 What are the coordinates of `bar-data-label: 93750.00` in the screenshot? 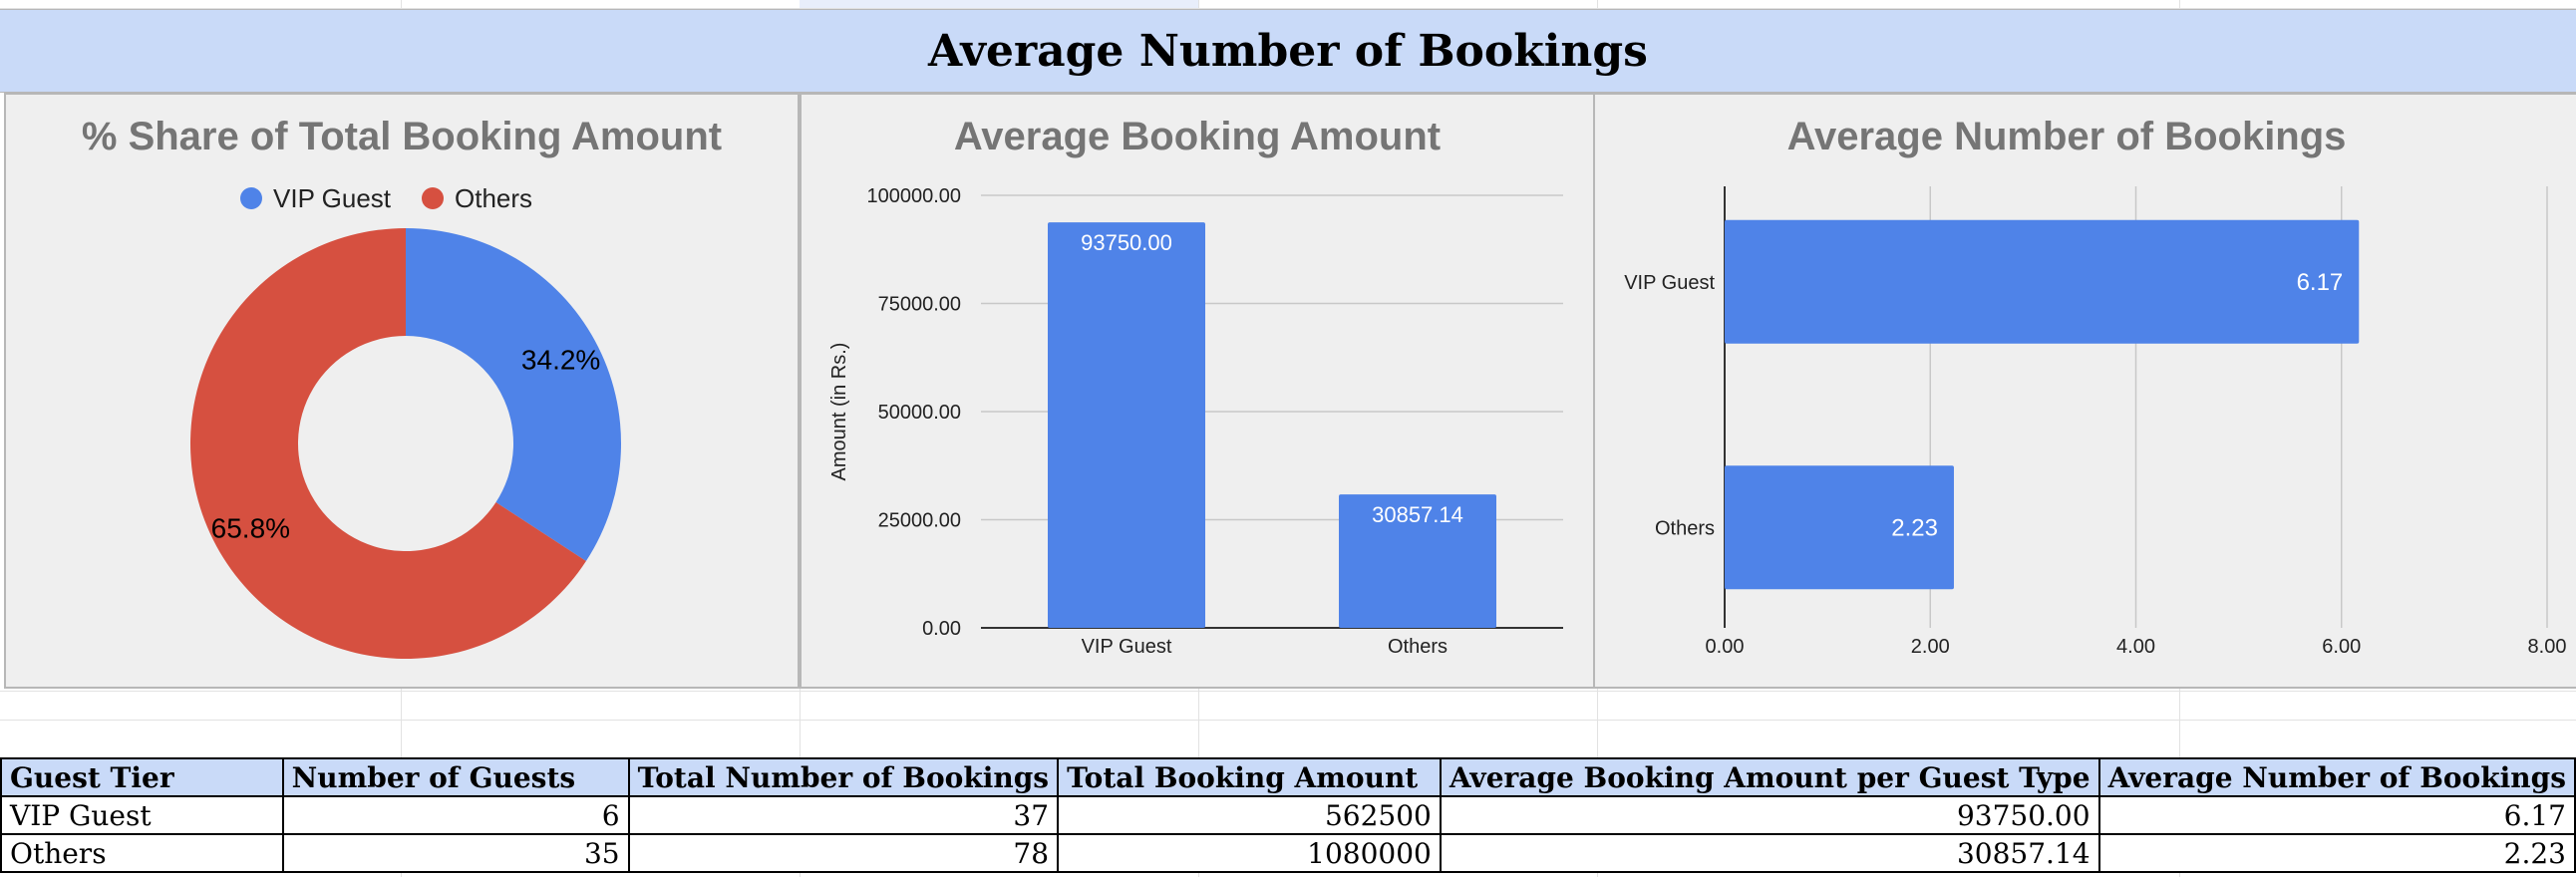 It's located at (1126, 242).